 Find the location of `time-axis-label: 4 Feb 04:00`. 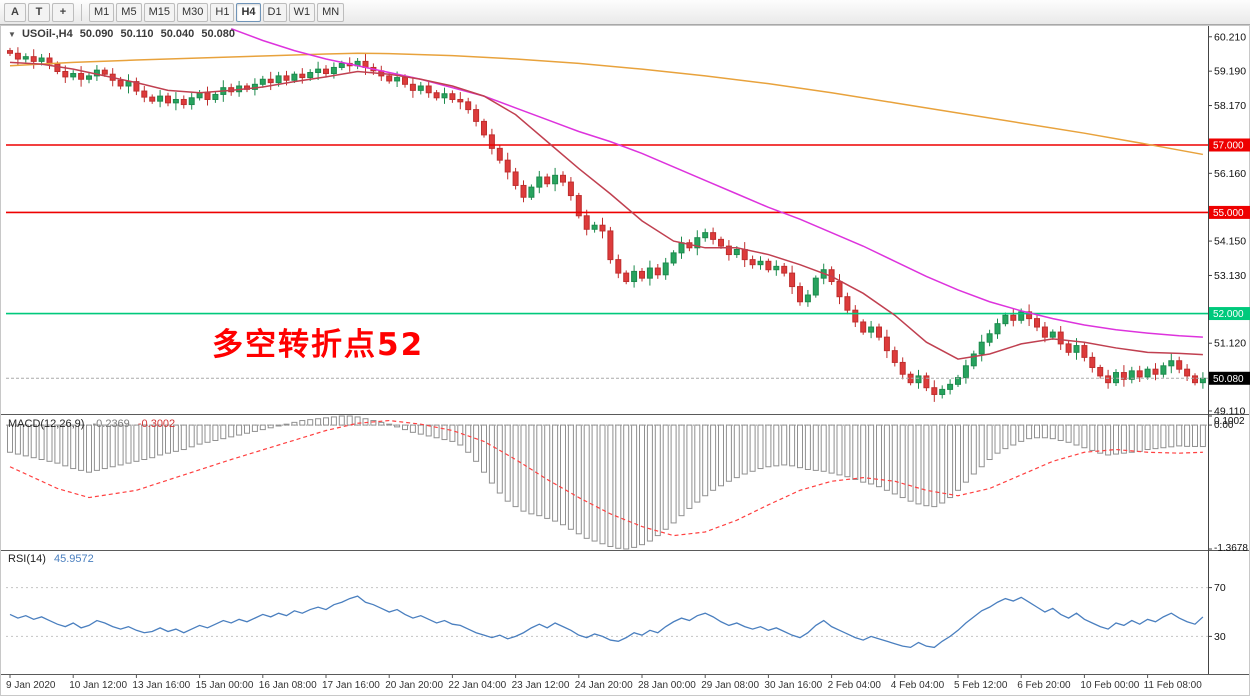

time-axis-label: 4 Feb 04:00 is located at coordinates (918, 685).